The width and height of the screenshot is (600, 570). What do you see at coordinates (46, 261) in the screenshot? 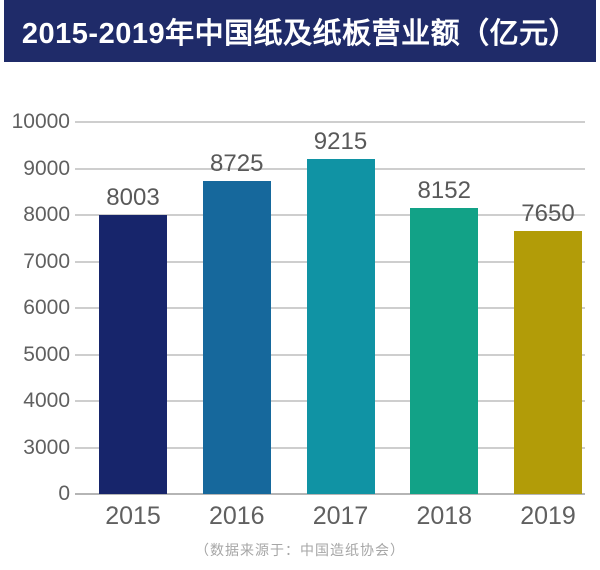
I see `y-axis-tick-label: 7000` at bounding box center [46, 261].